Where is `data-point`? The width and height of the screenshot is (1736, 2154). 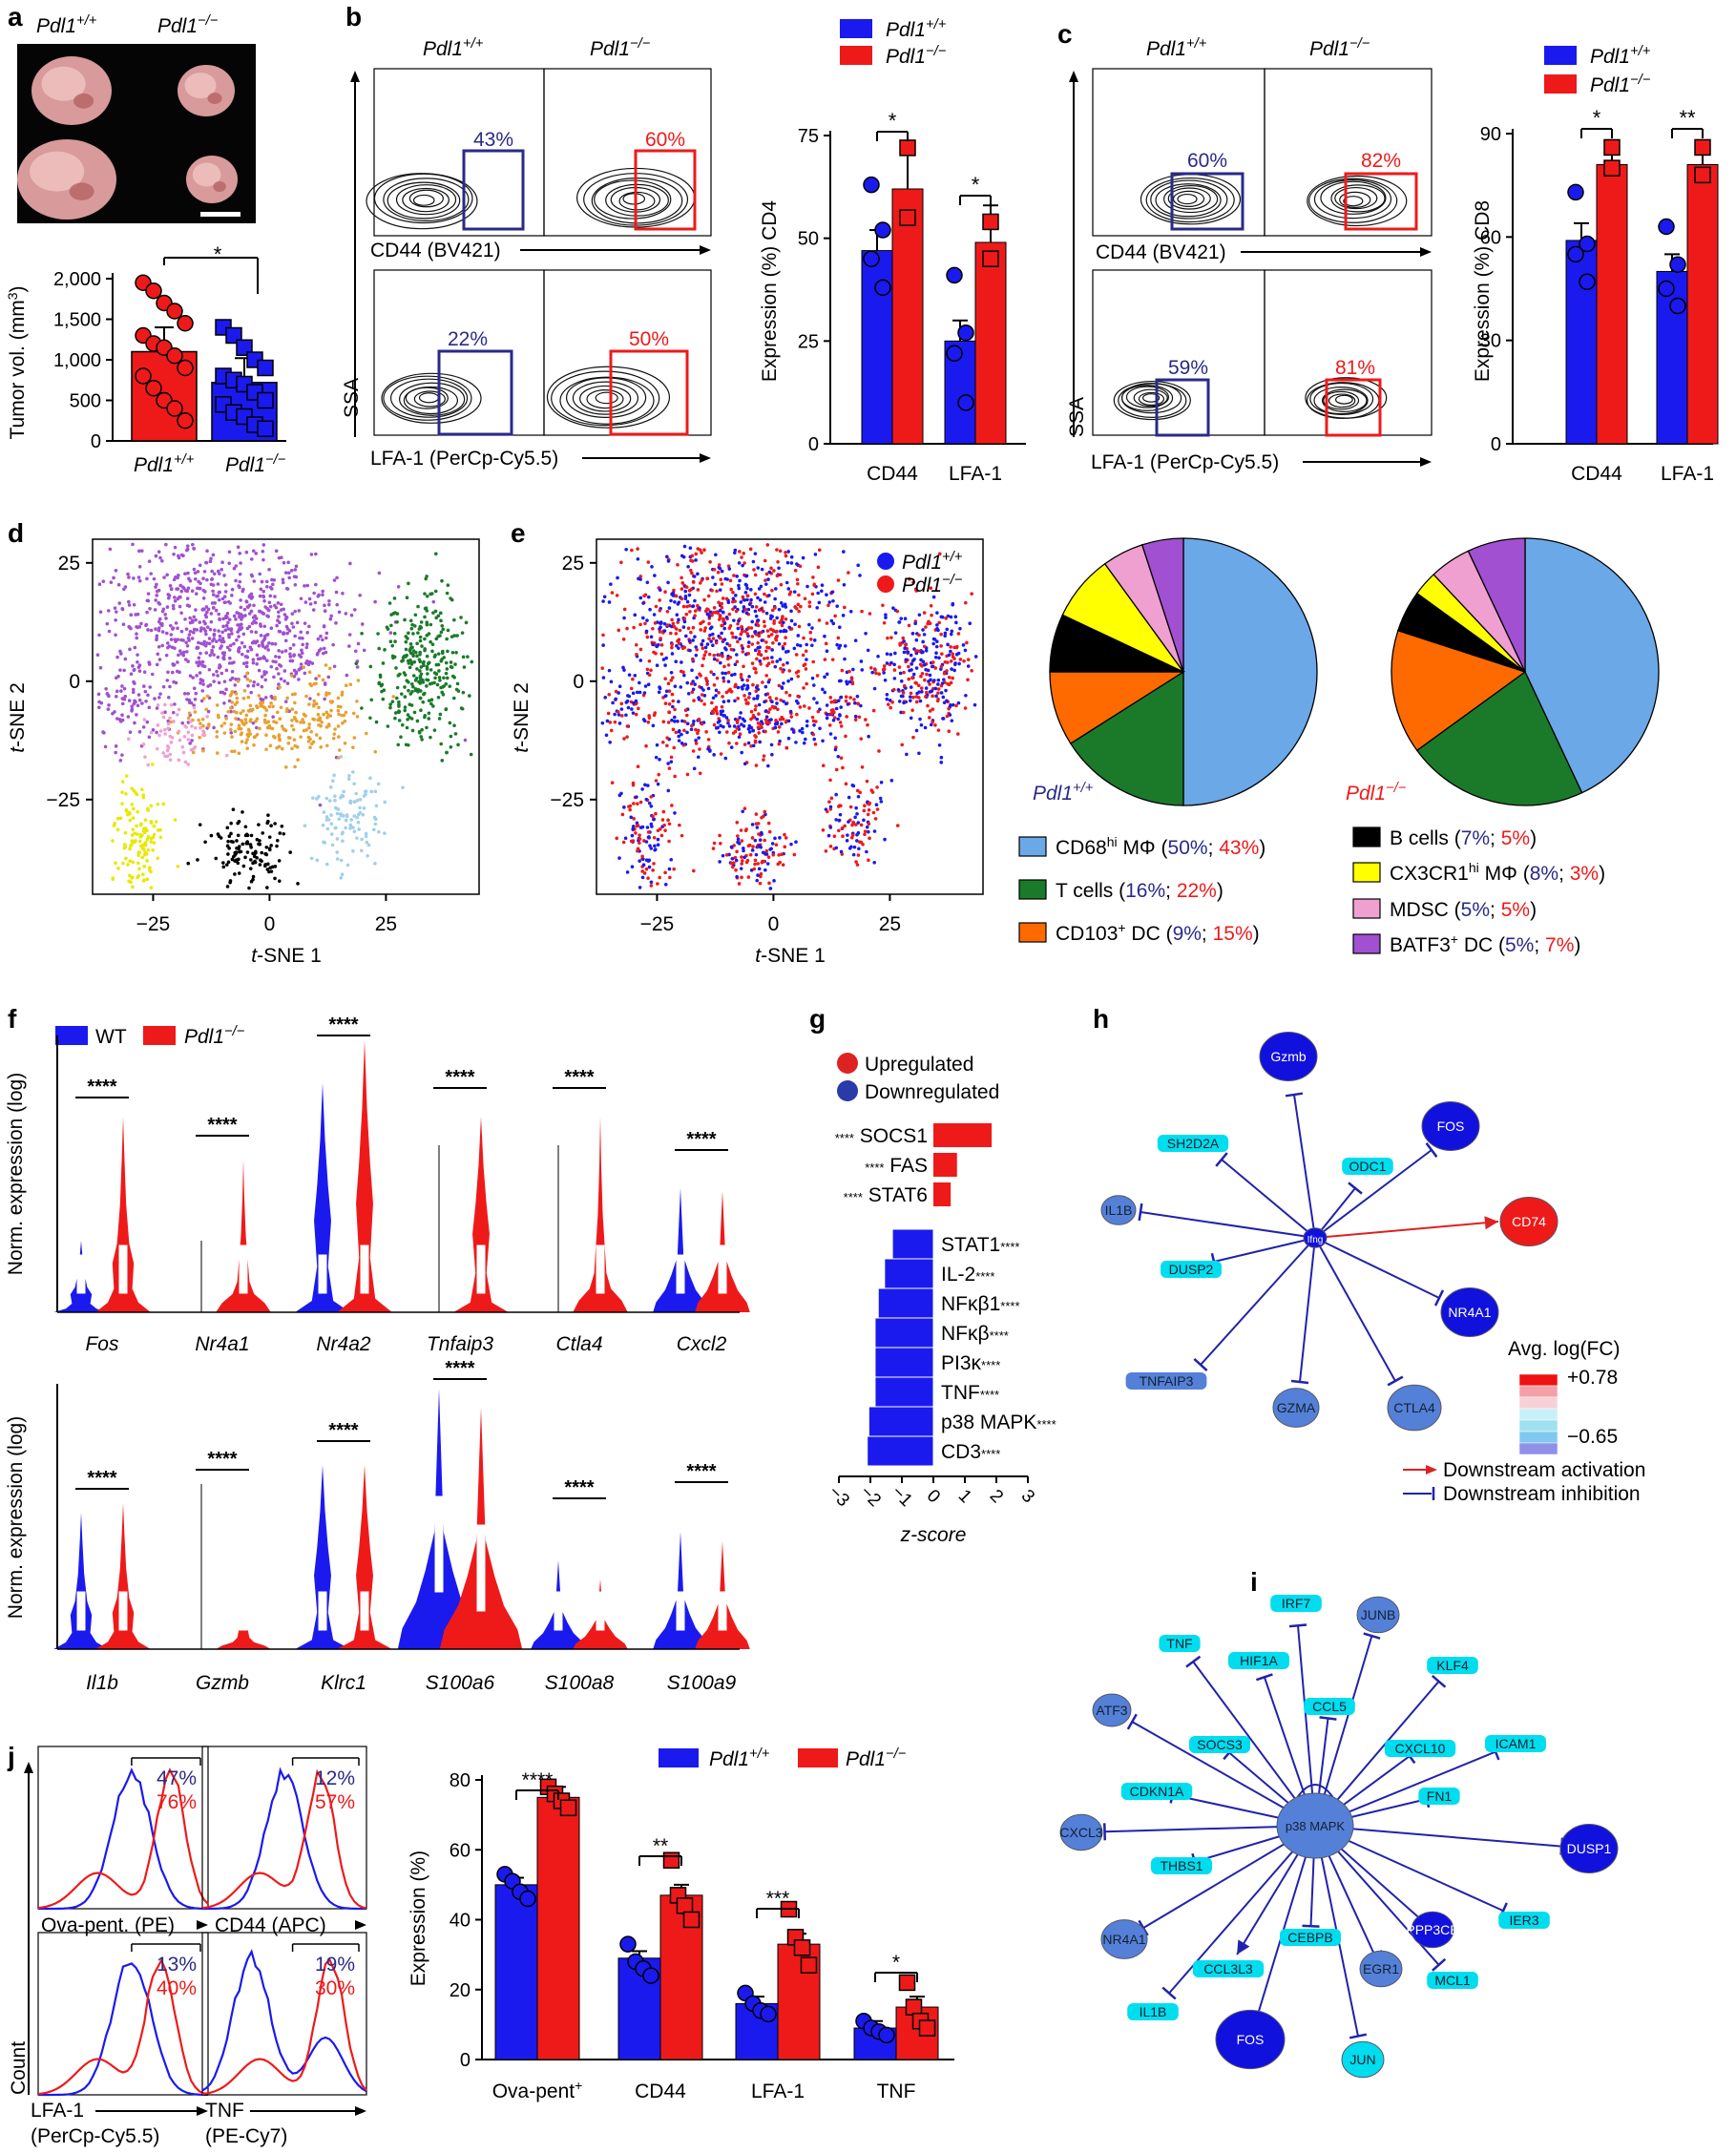 data-point is located at coordinates (691, 1920).